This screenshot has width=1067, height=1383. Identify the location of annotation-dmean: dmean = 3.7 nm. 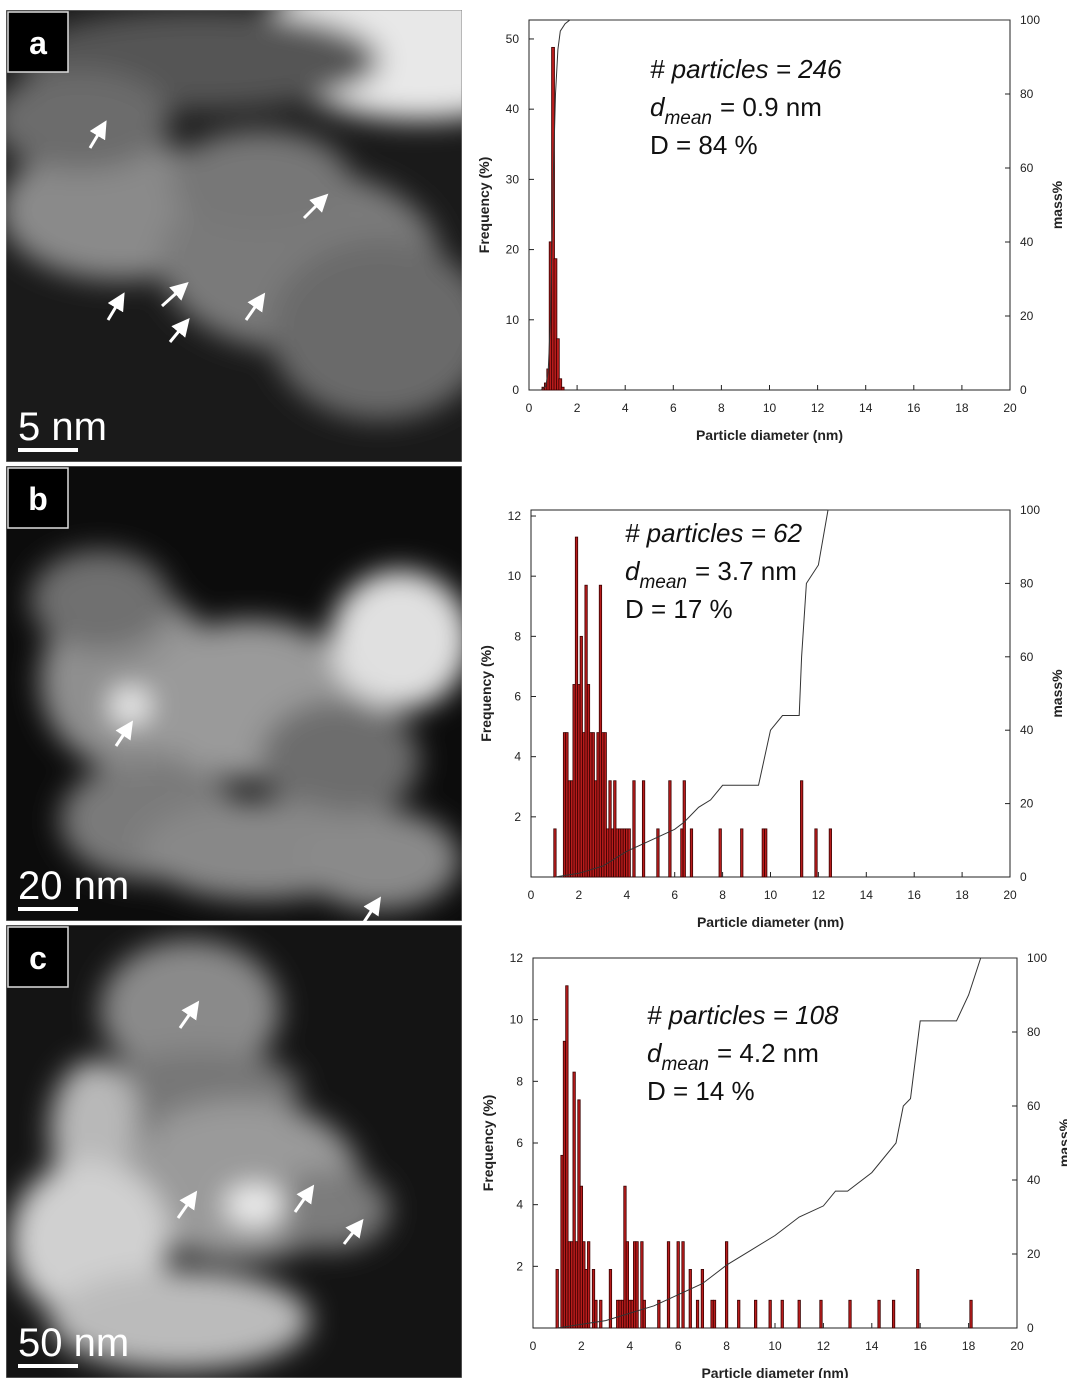
(711, 574).